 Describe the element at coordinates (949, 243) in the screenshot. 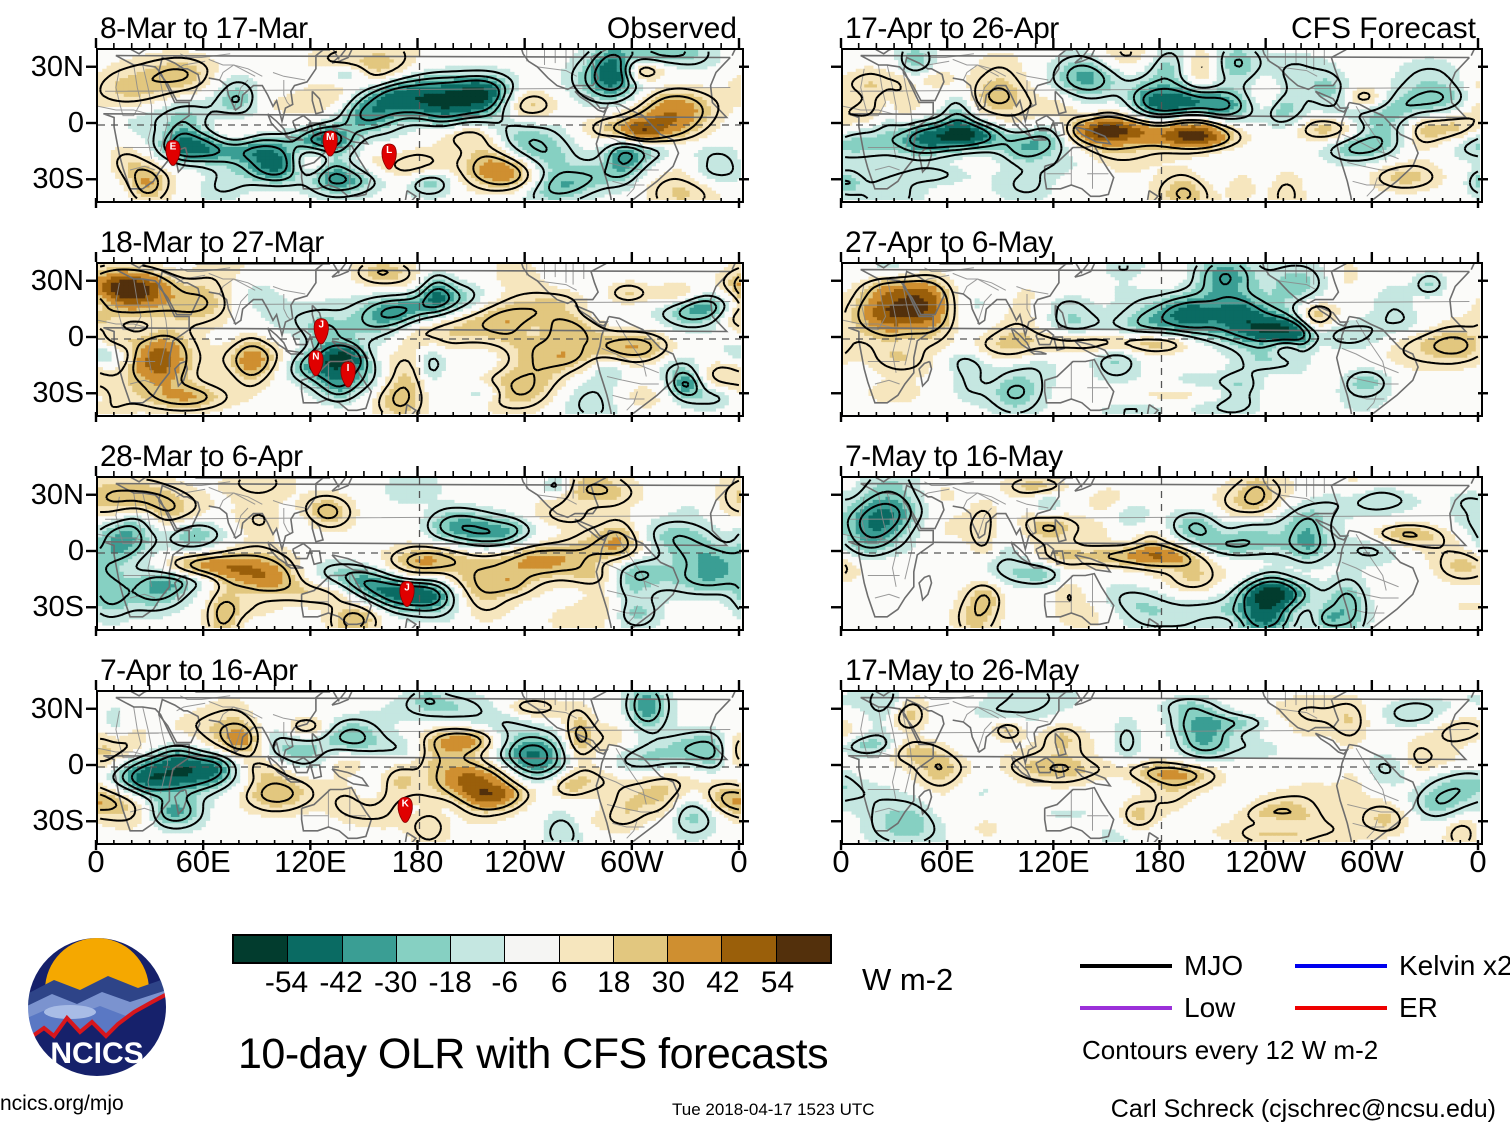

I see `panel-title: 27-Apr to 6-May` at that location.